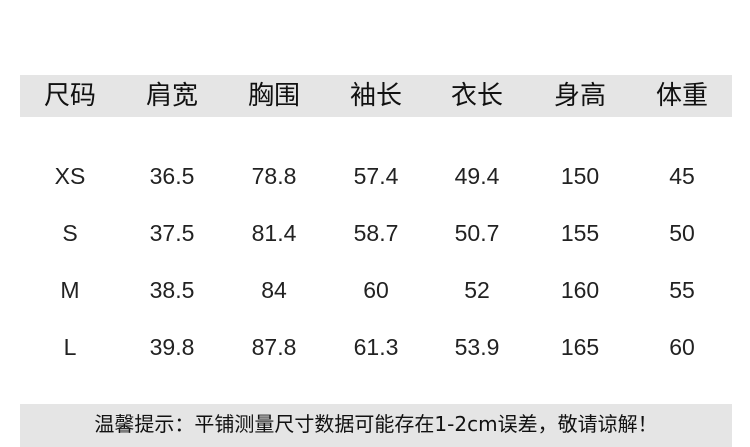 This screenshot has width=750, height=447. Describe the element at coordinates (682, 290) in the screenshot. I see `table-cell: 55` at that location.